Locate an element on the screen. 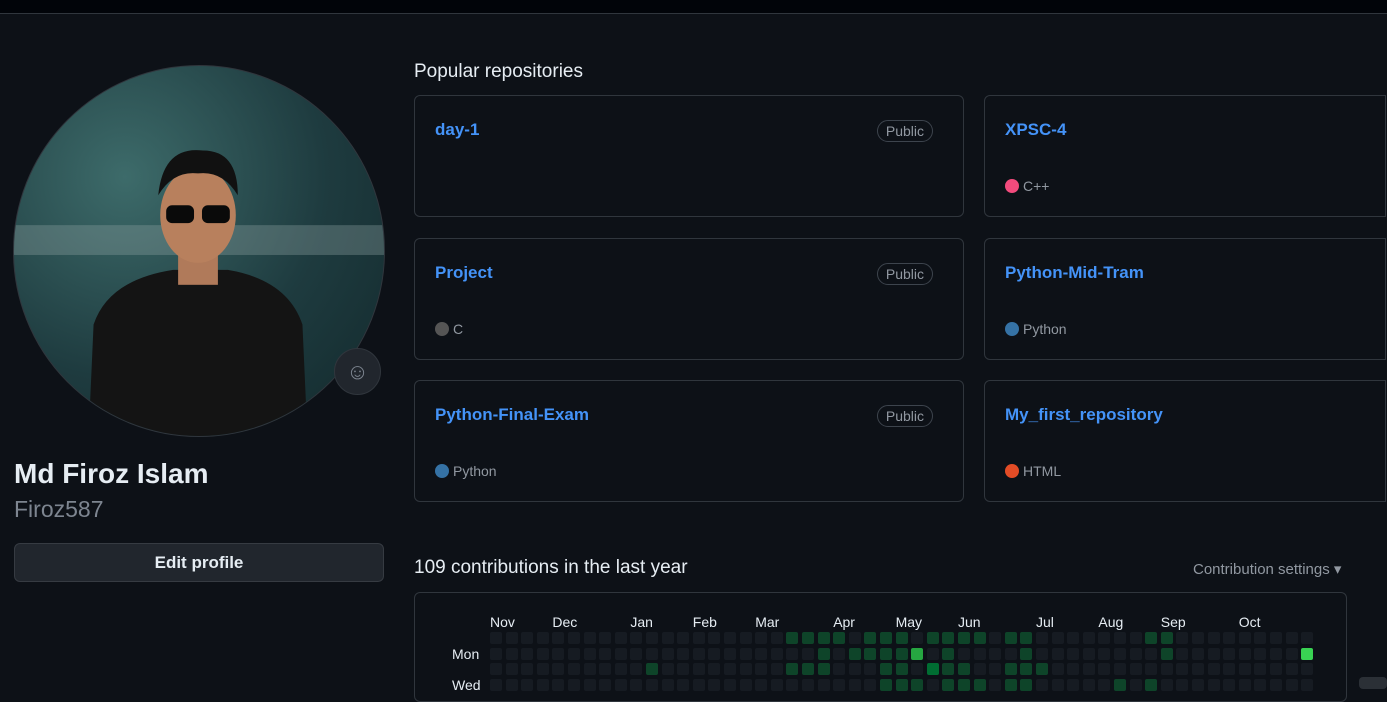  repo-link: Python-Mid-Tram is located at coordinates (1074, 272).